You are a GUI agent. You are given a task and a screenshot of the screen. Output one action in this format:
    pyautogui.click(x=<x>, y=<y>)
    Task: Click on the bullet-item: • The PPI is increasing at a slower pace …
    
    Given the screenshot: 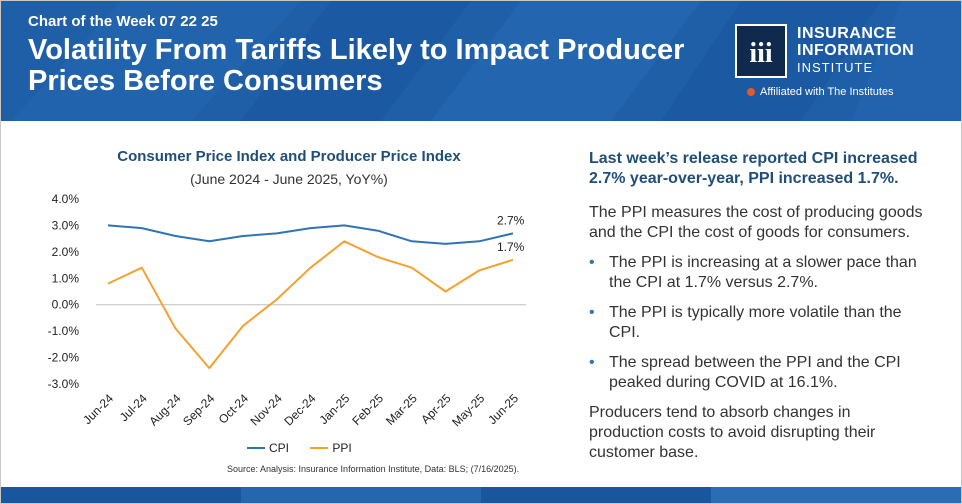 What is the action you would take?
    pyautogui.click(x=759, y=273)
    